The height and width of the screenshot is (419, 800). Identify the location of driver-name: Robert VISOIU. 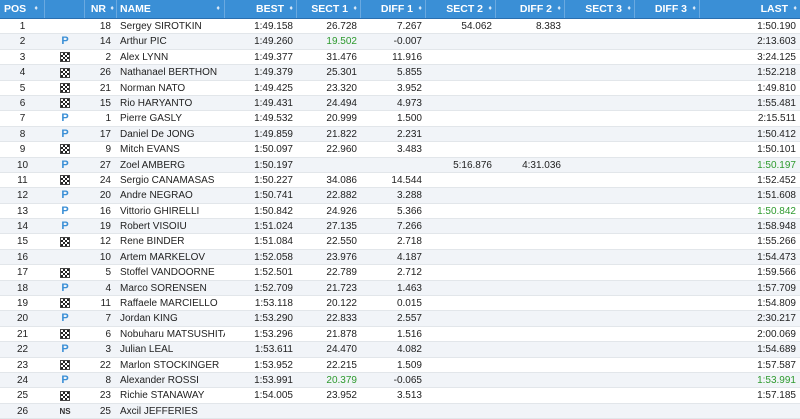
(153, 227).